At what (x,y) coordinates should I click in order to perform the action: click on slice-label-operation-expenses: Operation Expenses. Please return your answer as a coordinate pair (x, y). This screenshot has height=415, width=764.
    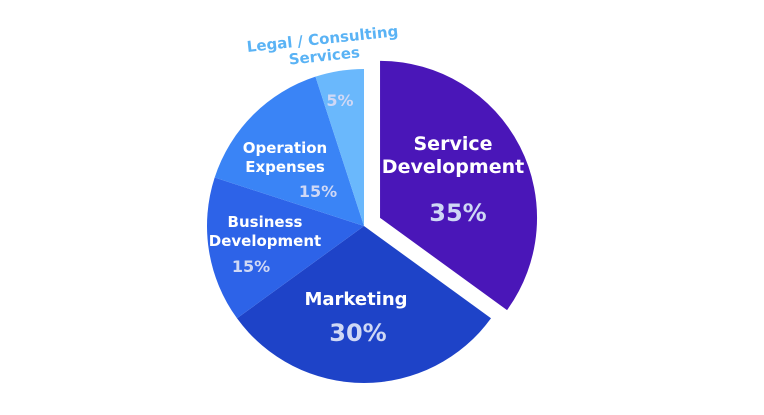
    Looking at the image, I should click on (285, 157).